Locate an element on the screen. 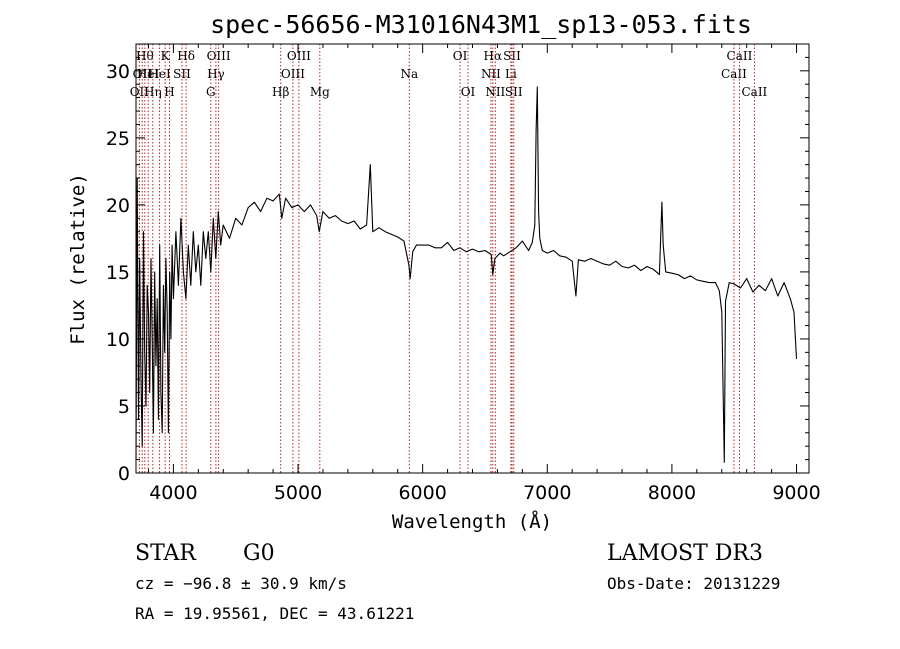 This screenshot has height=649, width=900. line-marker-label: Hη is located at coordinates (153, 92).